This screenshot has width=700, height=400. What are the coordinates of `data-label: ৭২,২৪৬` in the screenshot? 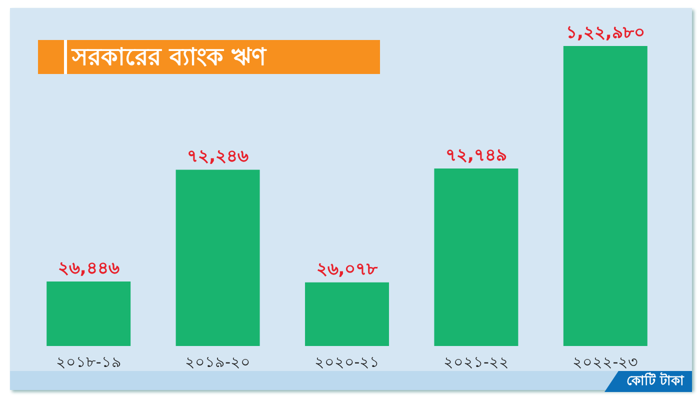 It's located at (218, 156).